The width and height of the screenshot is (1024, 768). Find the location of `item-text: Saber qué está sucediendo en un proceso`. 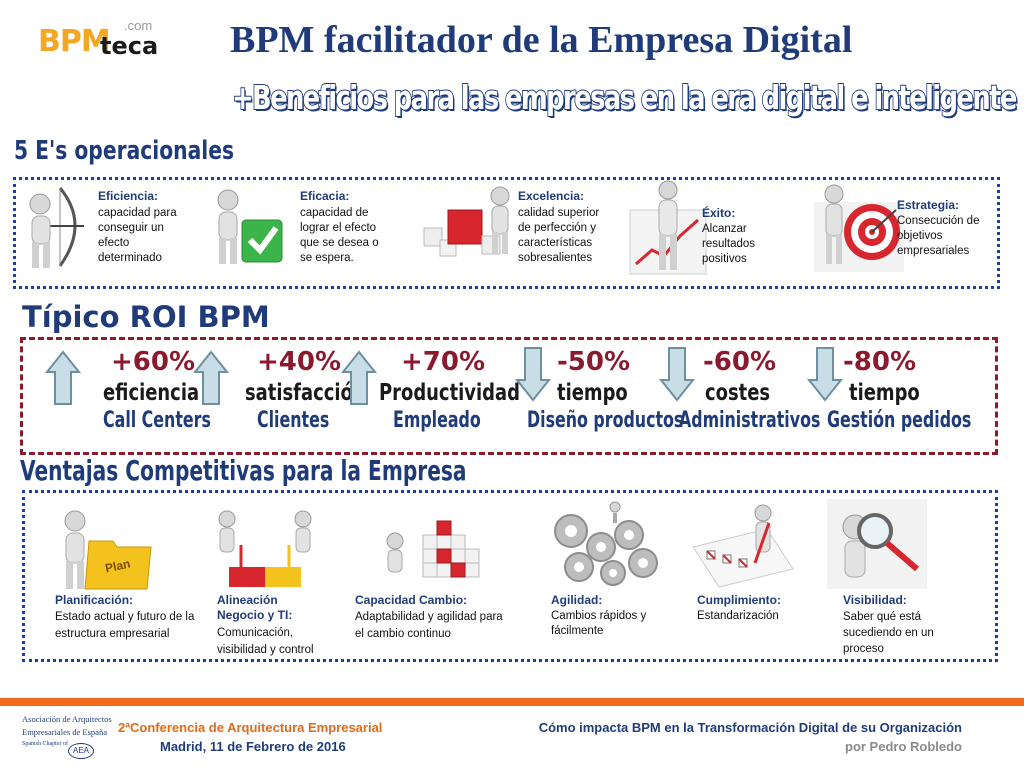

item-text: Saber qué está sucediendo en un proceso is located at coordinates (888, 633).